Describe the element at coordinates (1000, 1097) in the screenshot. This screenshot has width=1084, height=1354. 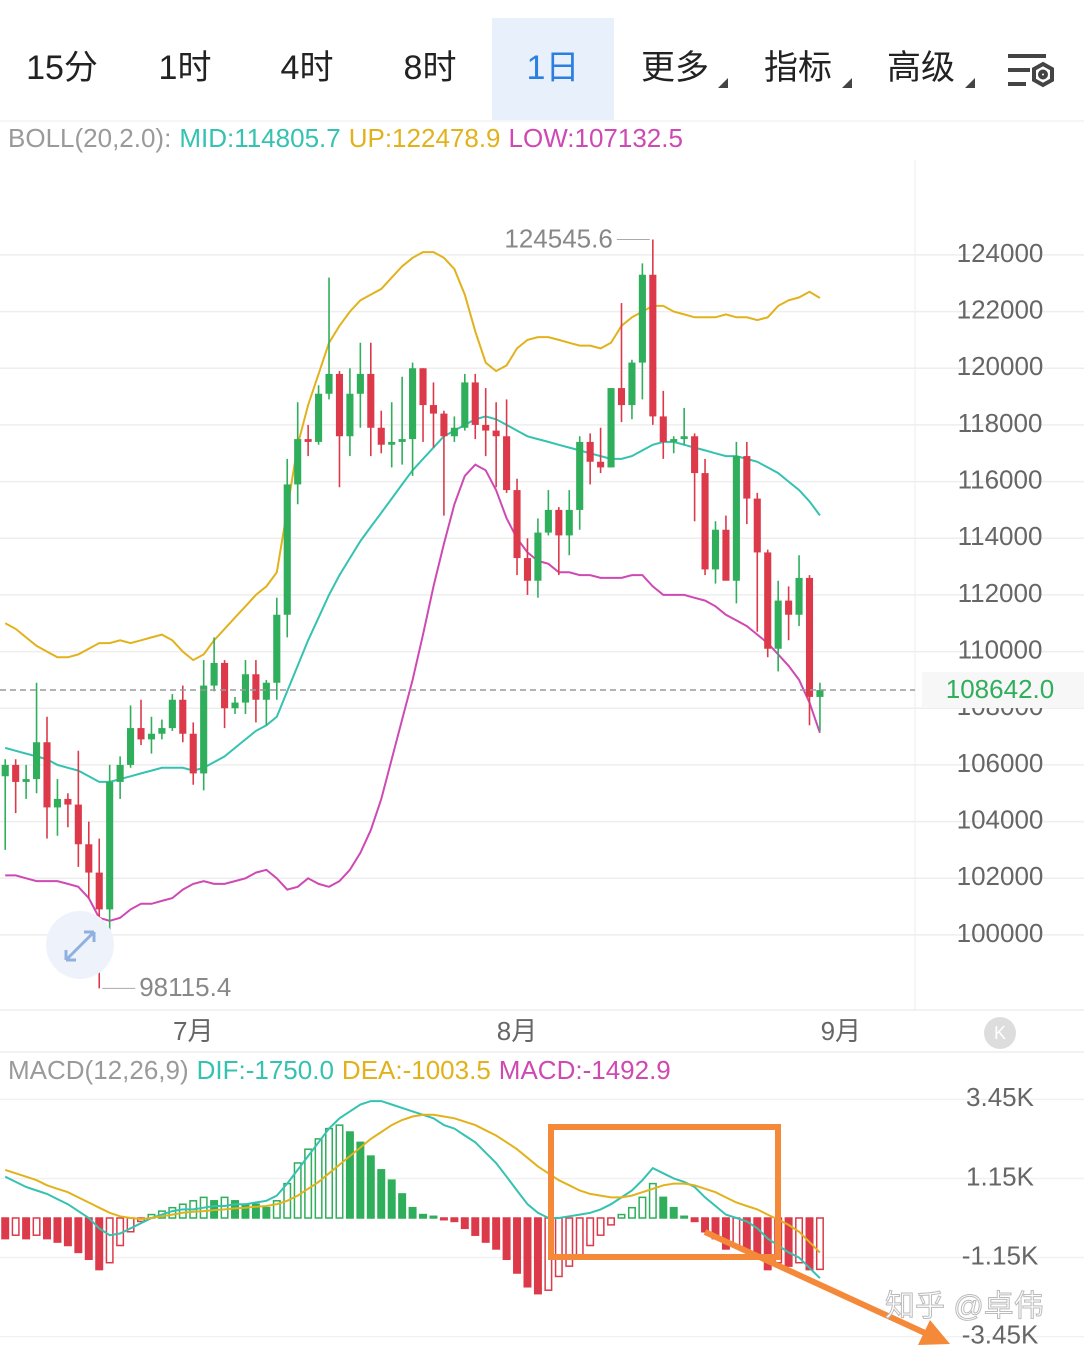
I see `y-tick-label: 3.45K` at that location.